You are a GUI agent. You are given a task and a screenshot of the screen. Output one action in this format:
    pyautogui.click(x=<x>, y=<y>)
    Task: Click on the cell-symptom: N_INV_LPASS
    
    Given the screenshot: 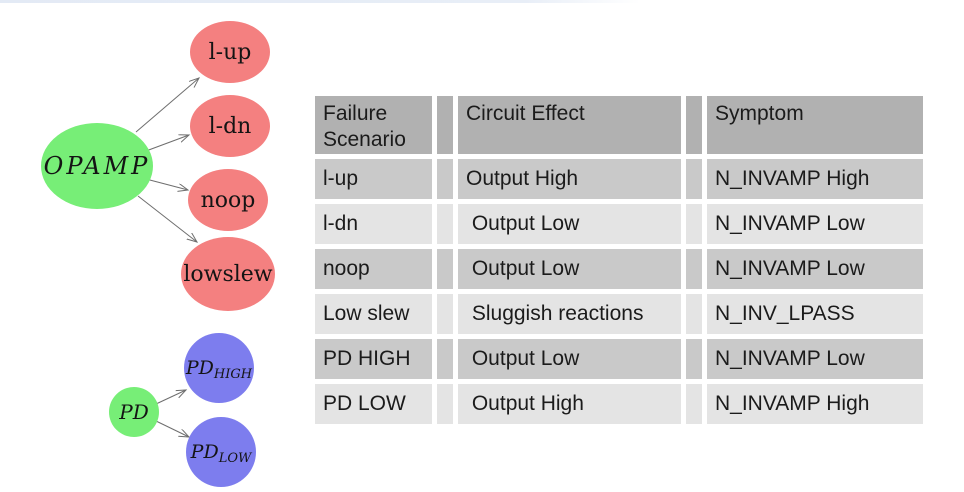 What is the action you would take?
    pyautogui.click(x=815, y=314)
    